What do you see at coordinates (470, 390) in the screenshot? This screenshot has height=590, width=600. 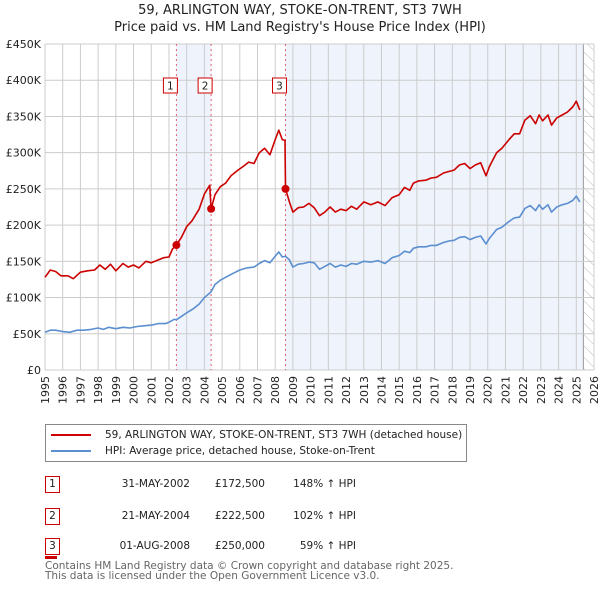 I see `x-tick-label: 2019` at bounding box center [470, 390].